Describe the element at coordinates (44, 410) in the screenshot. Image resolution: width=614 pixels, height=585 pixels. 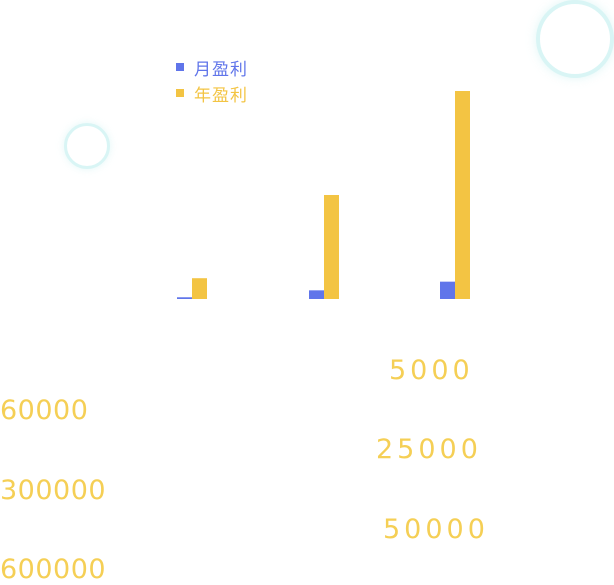
I see `yearly-value-1: 60000` at that location.